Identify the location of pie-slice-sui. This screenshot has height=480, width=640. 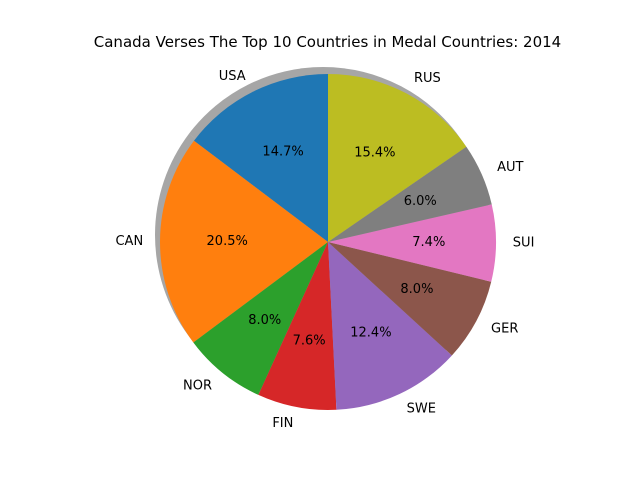
(412, 243).